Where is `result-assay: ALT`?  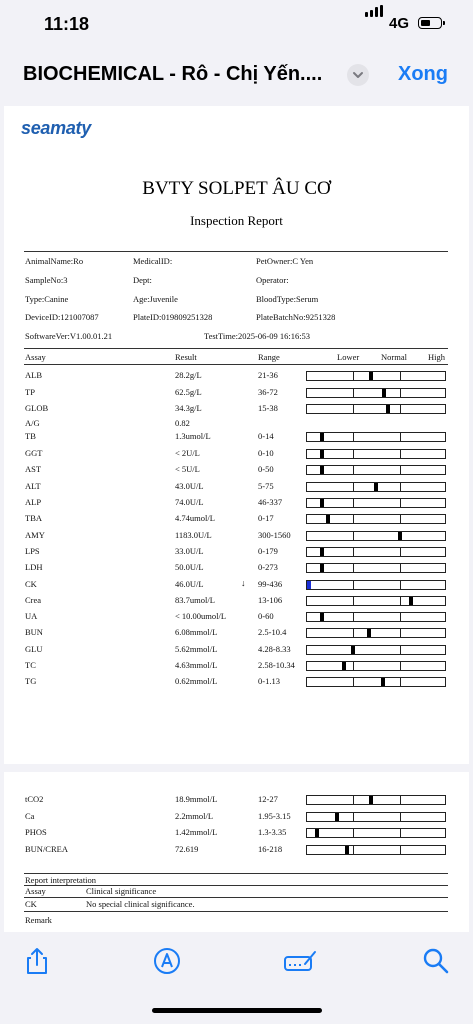
result-assay: ALT is located at coordinates (33, 486).